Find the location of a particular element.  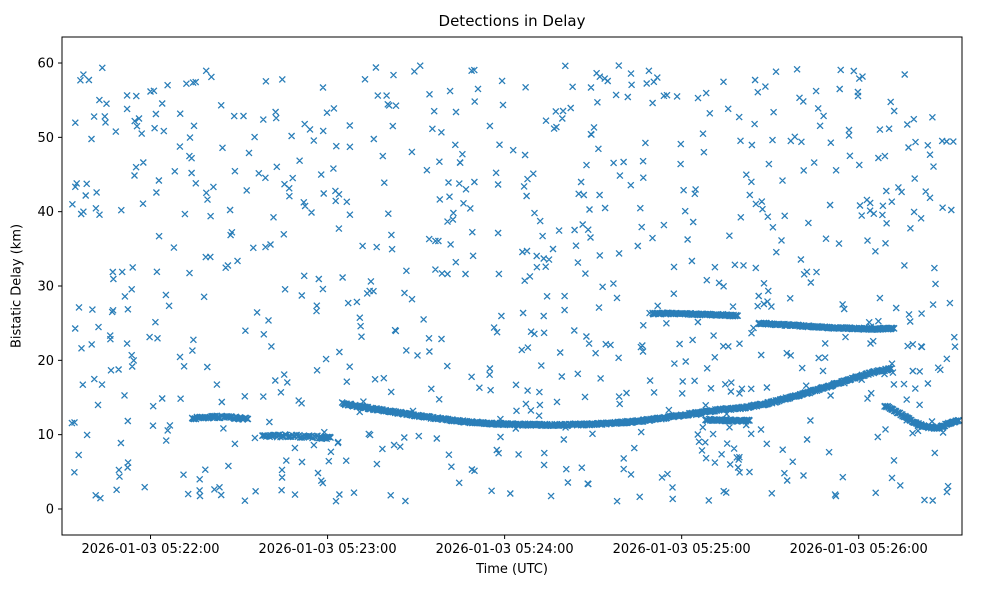

y-tick-label: 30 is located at coordinates (45, 287).